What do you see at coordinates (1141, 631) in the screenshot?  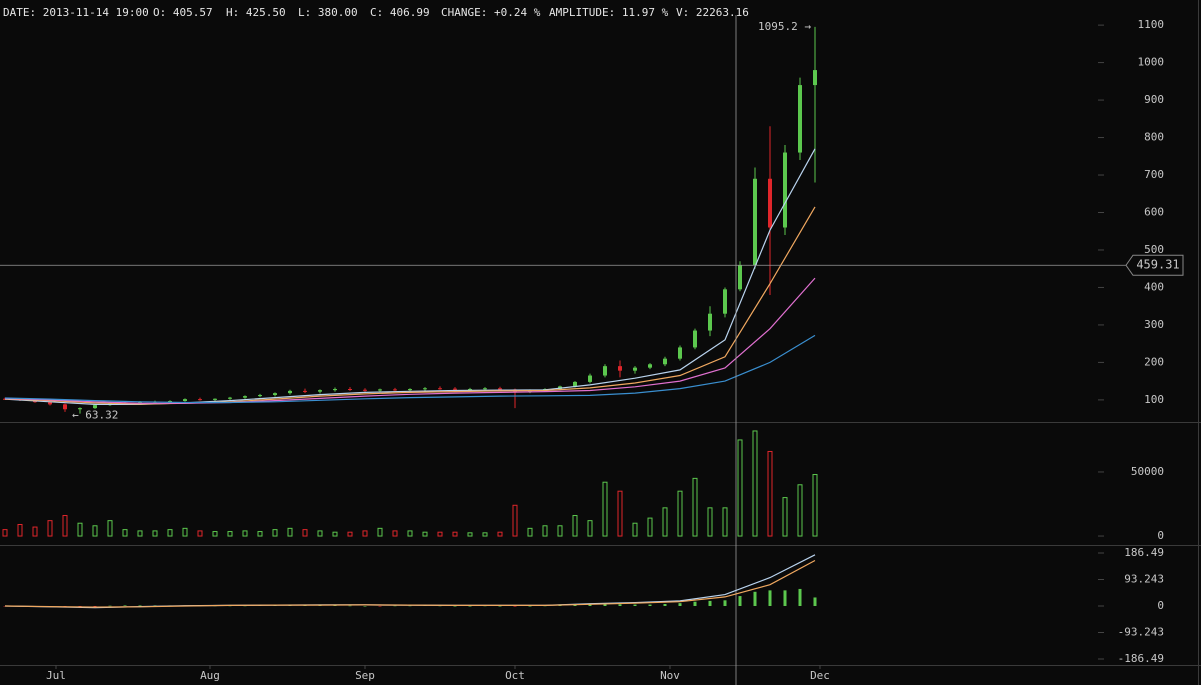 I see `y-tick-label: -93.243` at bounding box center [1141, 631].